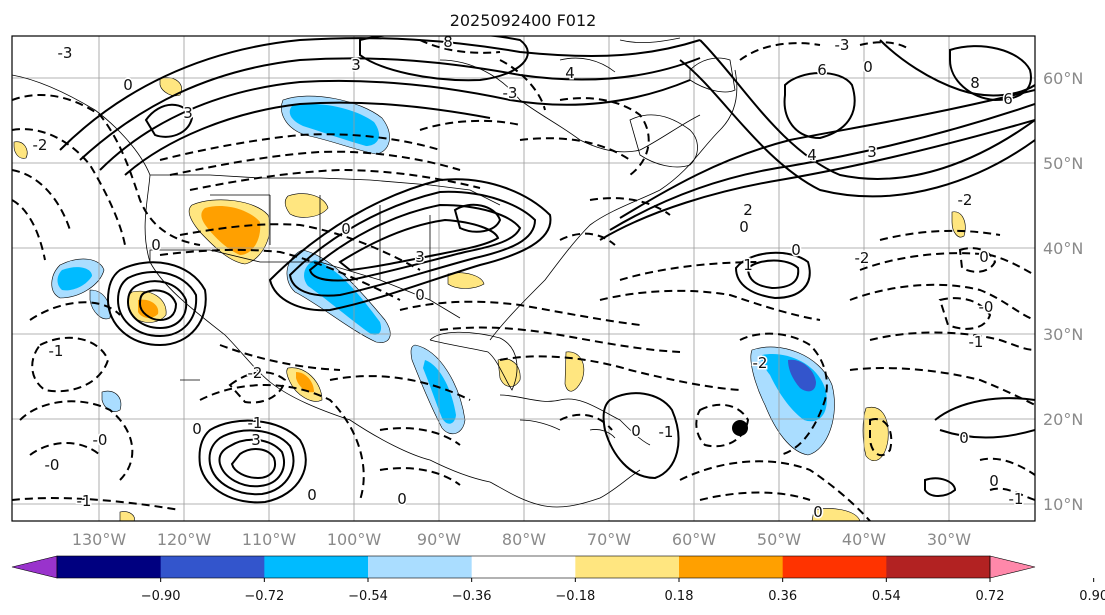 This screenshot has width=1105, height=615. I want to click on lat-label: 50°N, so click(1063, 163).